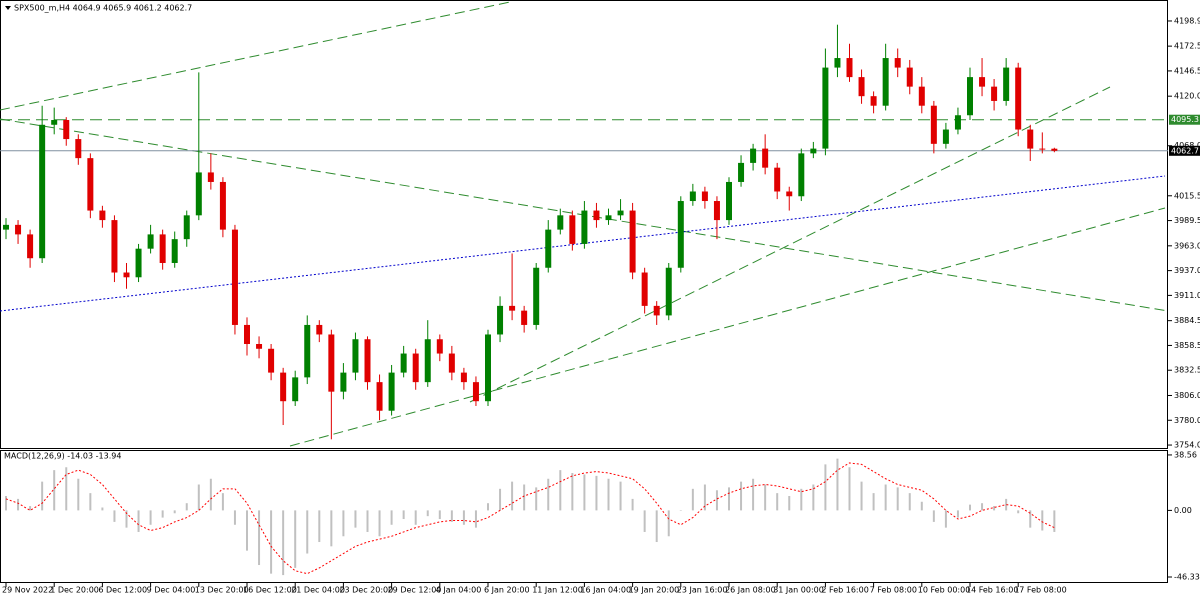 This screenshot has width=1200, height=597. I want to click on x-tick-label: 7 Feb 08:00, so click(893, 590).